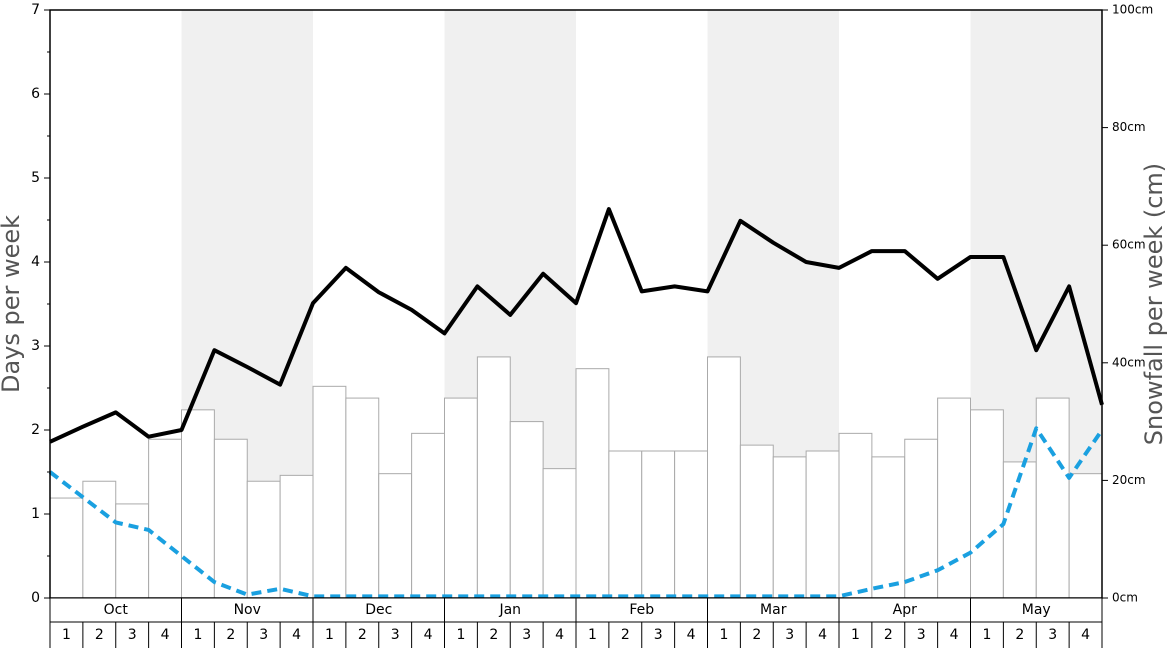 The image size is (1168, 648). Describe the element at coordinates (509, 610) in the screenshot. I see `month-label: Jan` at that location.